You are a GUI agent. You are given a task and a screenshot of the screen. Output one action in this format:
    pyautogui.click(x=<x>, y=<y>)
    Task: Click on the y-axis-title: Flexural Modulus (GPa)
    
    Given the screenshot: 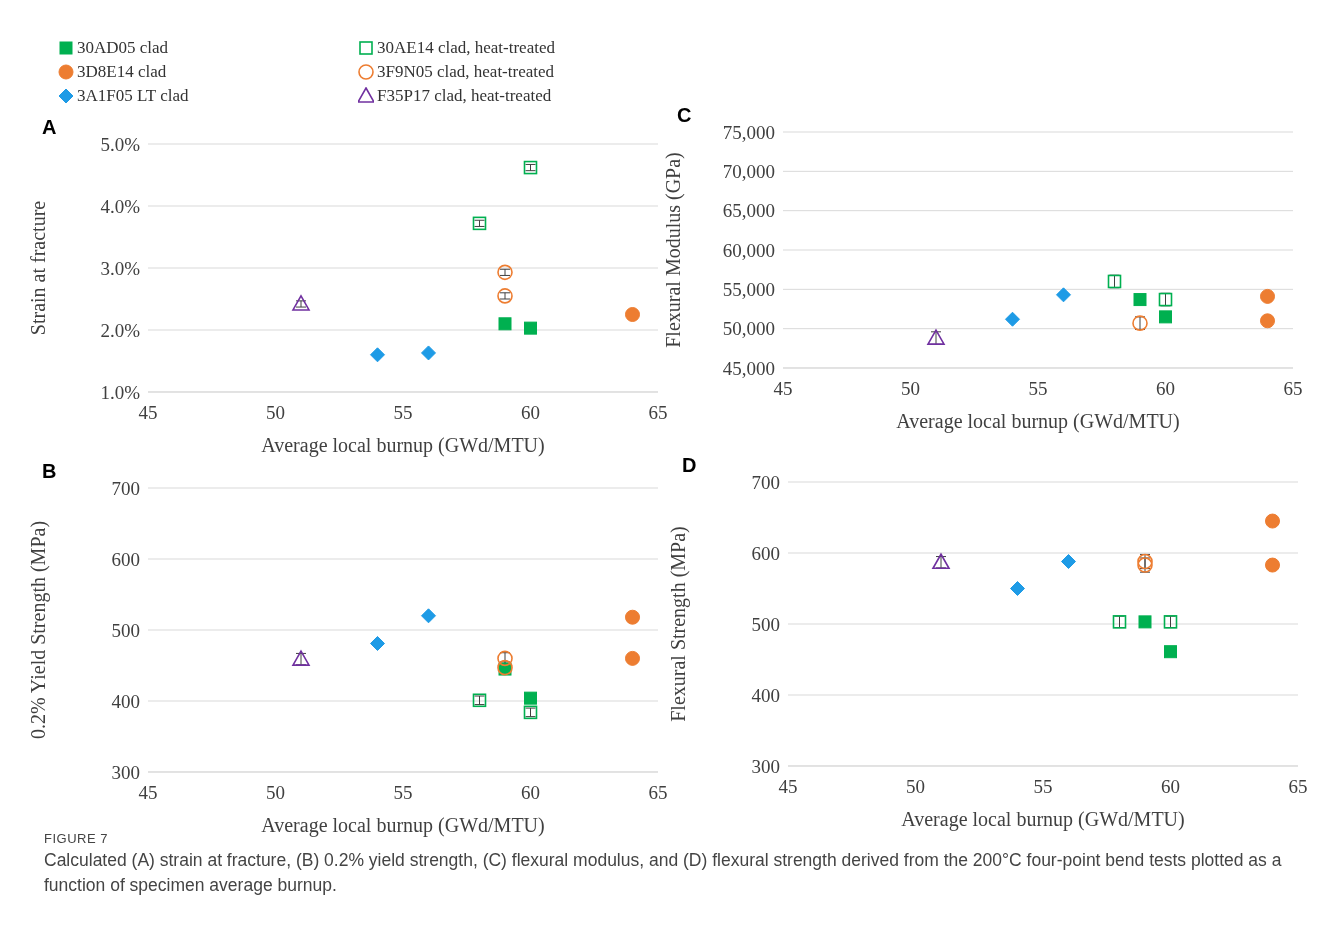 What is the action you would take?
    pyautogui.click(x=674, y=250)
    